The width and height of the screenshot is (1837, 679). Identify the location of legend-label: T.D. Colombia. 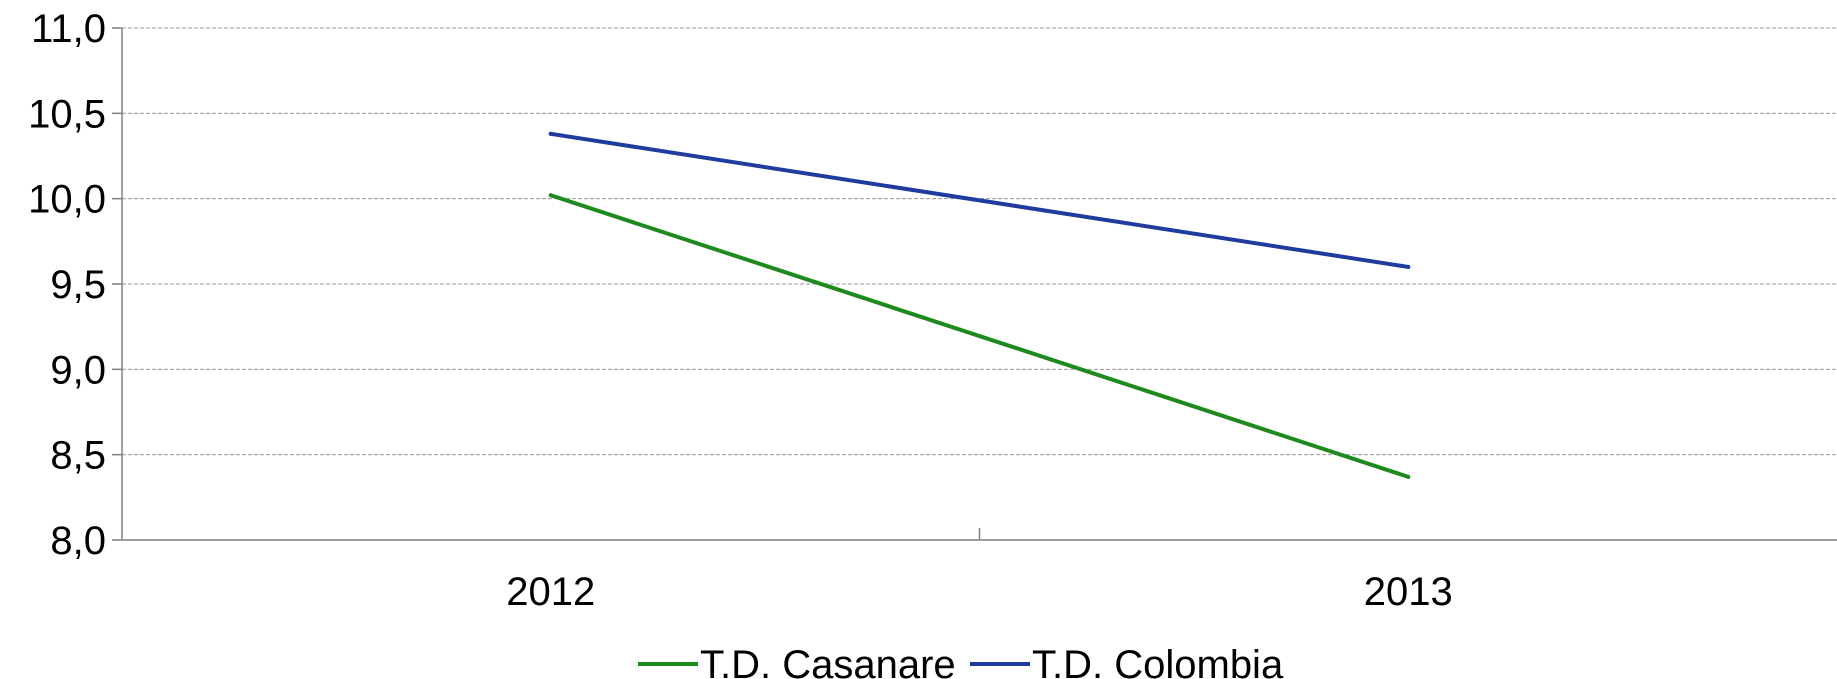
(1158, 661).